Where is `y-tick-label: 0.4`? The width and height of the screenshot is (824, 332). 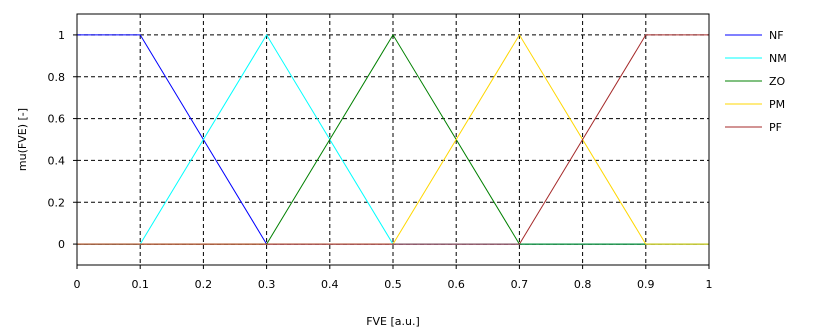 y-tick-label: 0.4 is located at coordinates (57, 160).